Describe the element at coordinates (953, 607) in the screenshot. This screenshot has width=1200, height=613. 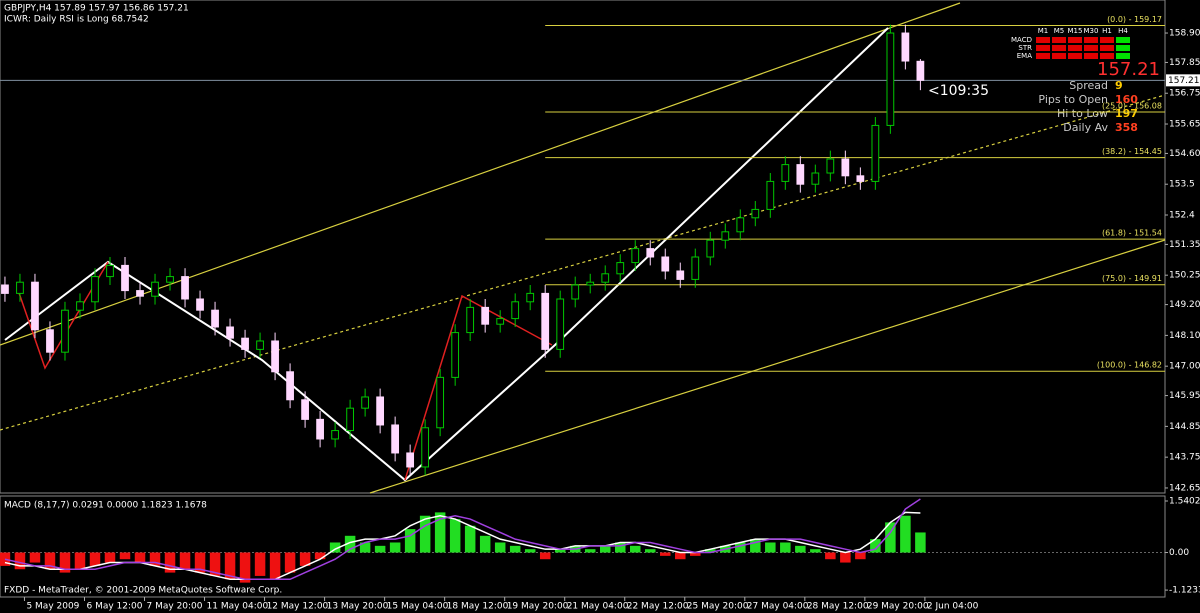
I see `x-tick-label: 2 Jun 04:00` at that location.